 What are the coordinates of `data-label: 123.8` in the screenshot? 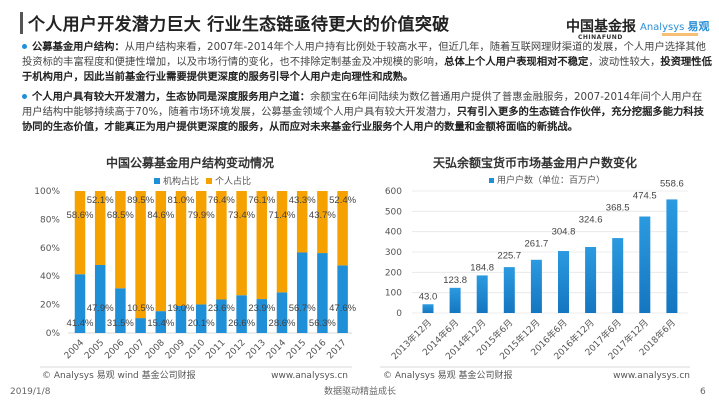 It's located at (455, 280).